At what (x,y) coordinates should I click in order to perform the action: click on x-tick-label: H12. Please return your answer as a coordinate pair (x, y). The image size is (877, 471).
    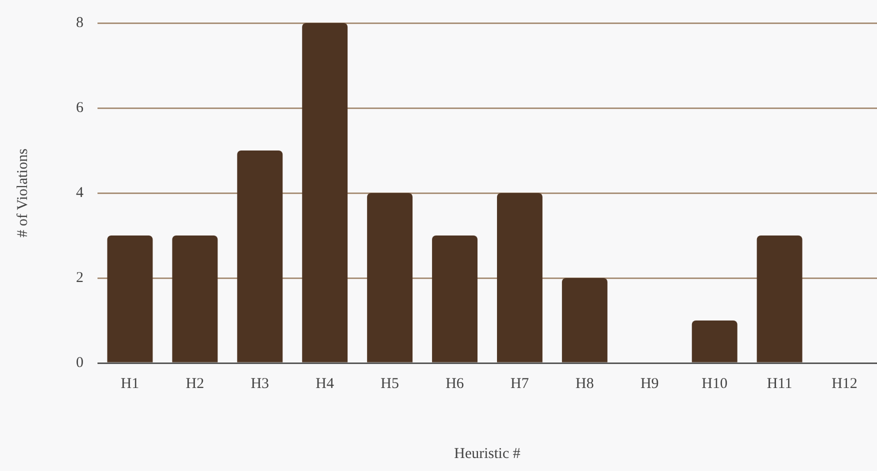
    Looking at the image, I should click on (845, 384).